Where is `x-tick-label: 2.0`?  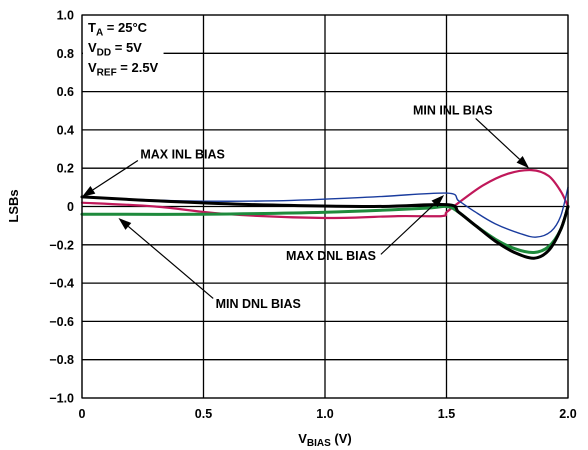
x-tick-label: 2.0 is located at coordinates (567, 414).